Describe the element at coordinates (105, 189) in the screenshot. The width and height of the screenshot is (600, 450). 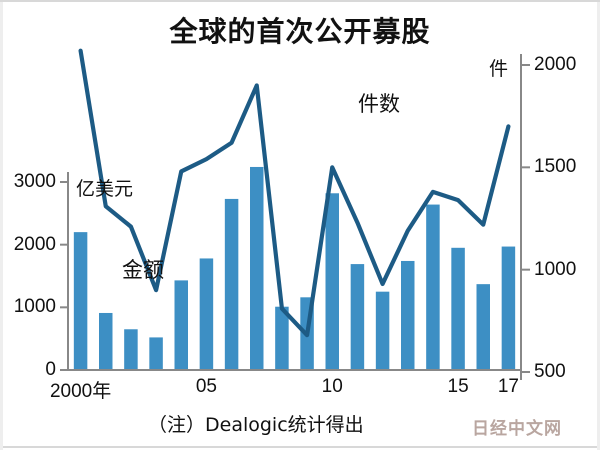
I see `left-axis-unit-label: 亿美元` at that location.